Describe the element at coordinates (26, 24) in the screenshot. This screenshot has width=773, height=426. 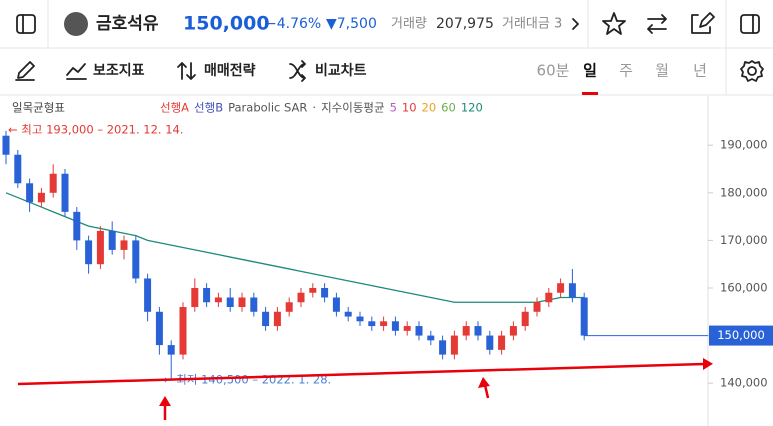
I see `sidebar-toggle` at that location.